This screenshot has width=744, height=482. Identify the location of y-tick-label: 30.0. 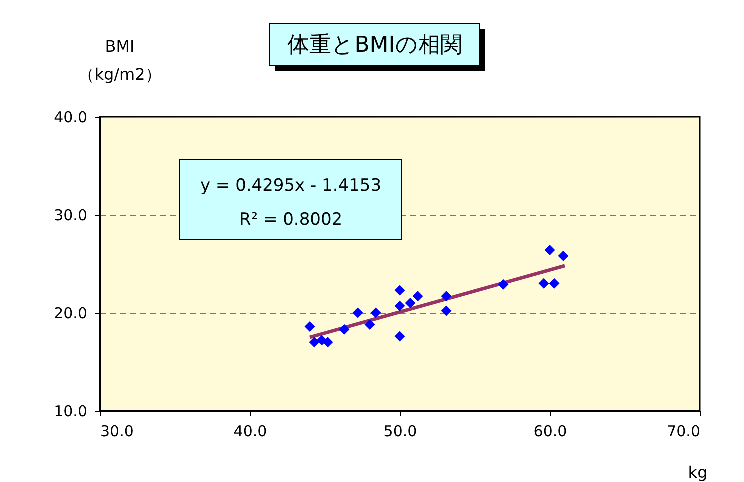
(71, 215).